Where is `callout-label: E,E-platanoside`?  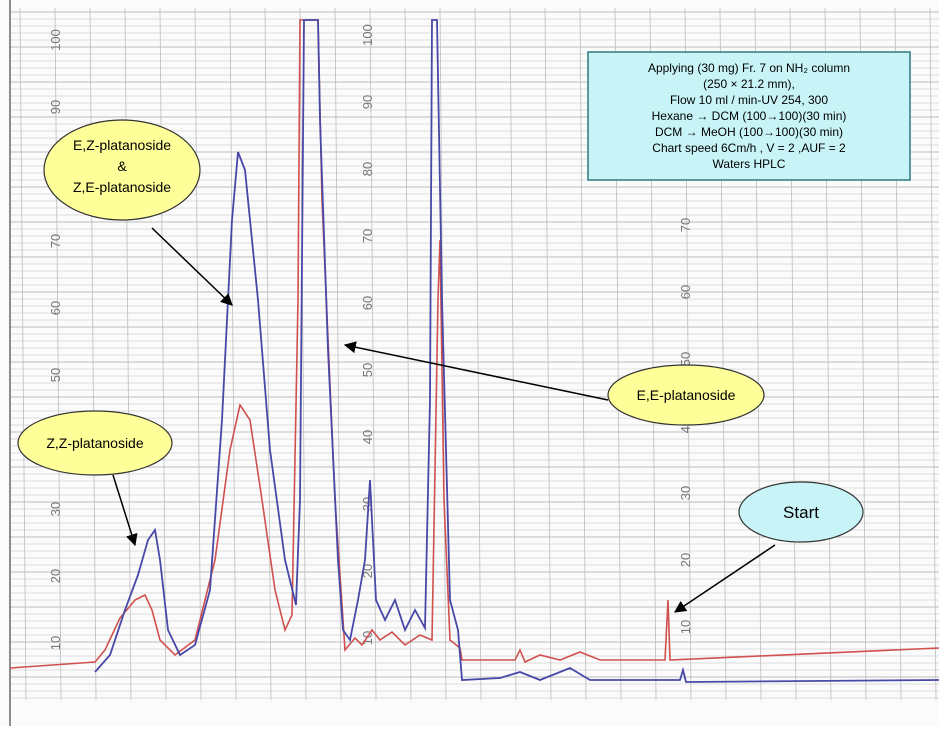 callout-label: E,E-platanoside is located at coordinates (686, 395).